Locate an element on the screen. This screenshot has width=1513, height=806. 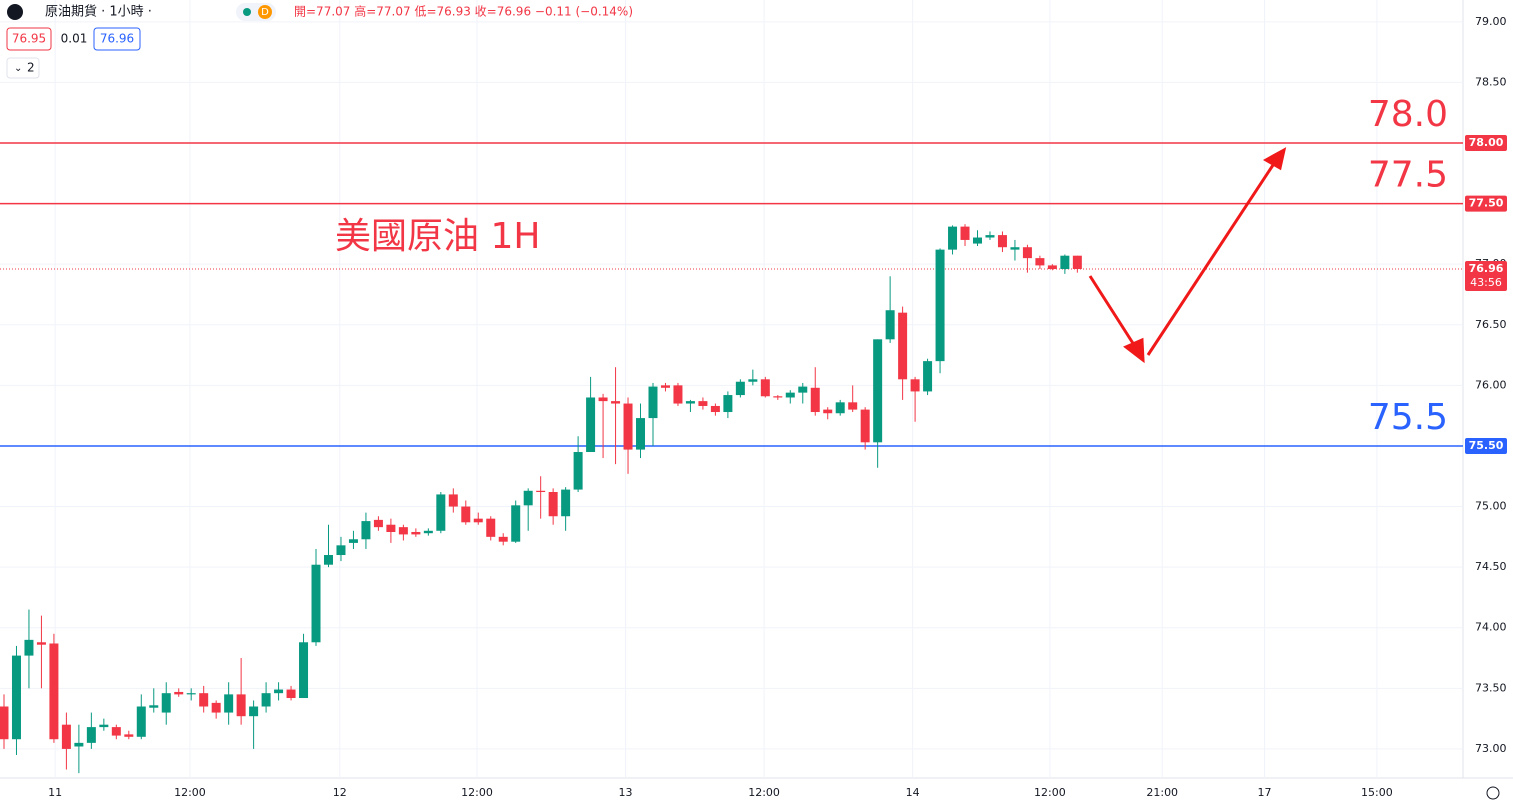
y-tick-label: 78.50 is located at coordinates (1491, 81).